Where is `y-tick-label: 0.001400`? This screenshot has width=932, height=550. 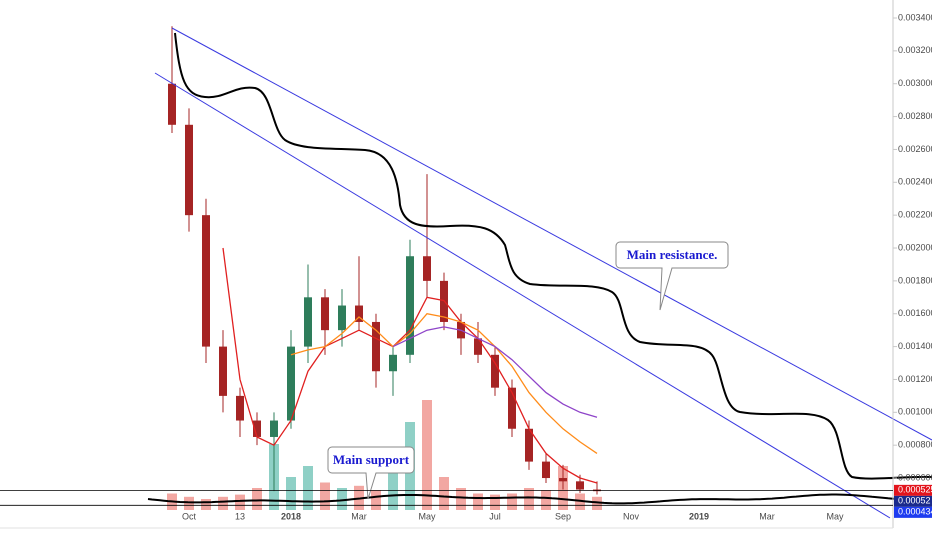 y-tick-label: 0.001400 is located at coordinates (915, 346).